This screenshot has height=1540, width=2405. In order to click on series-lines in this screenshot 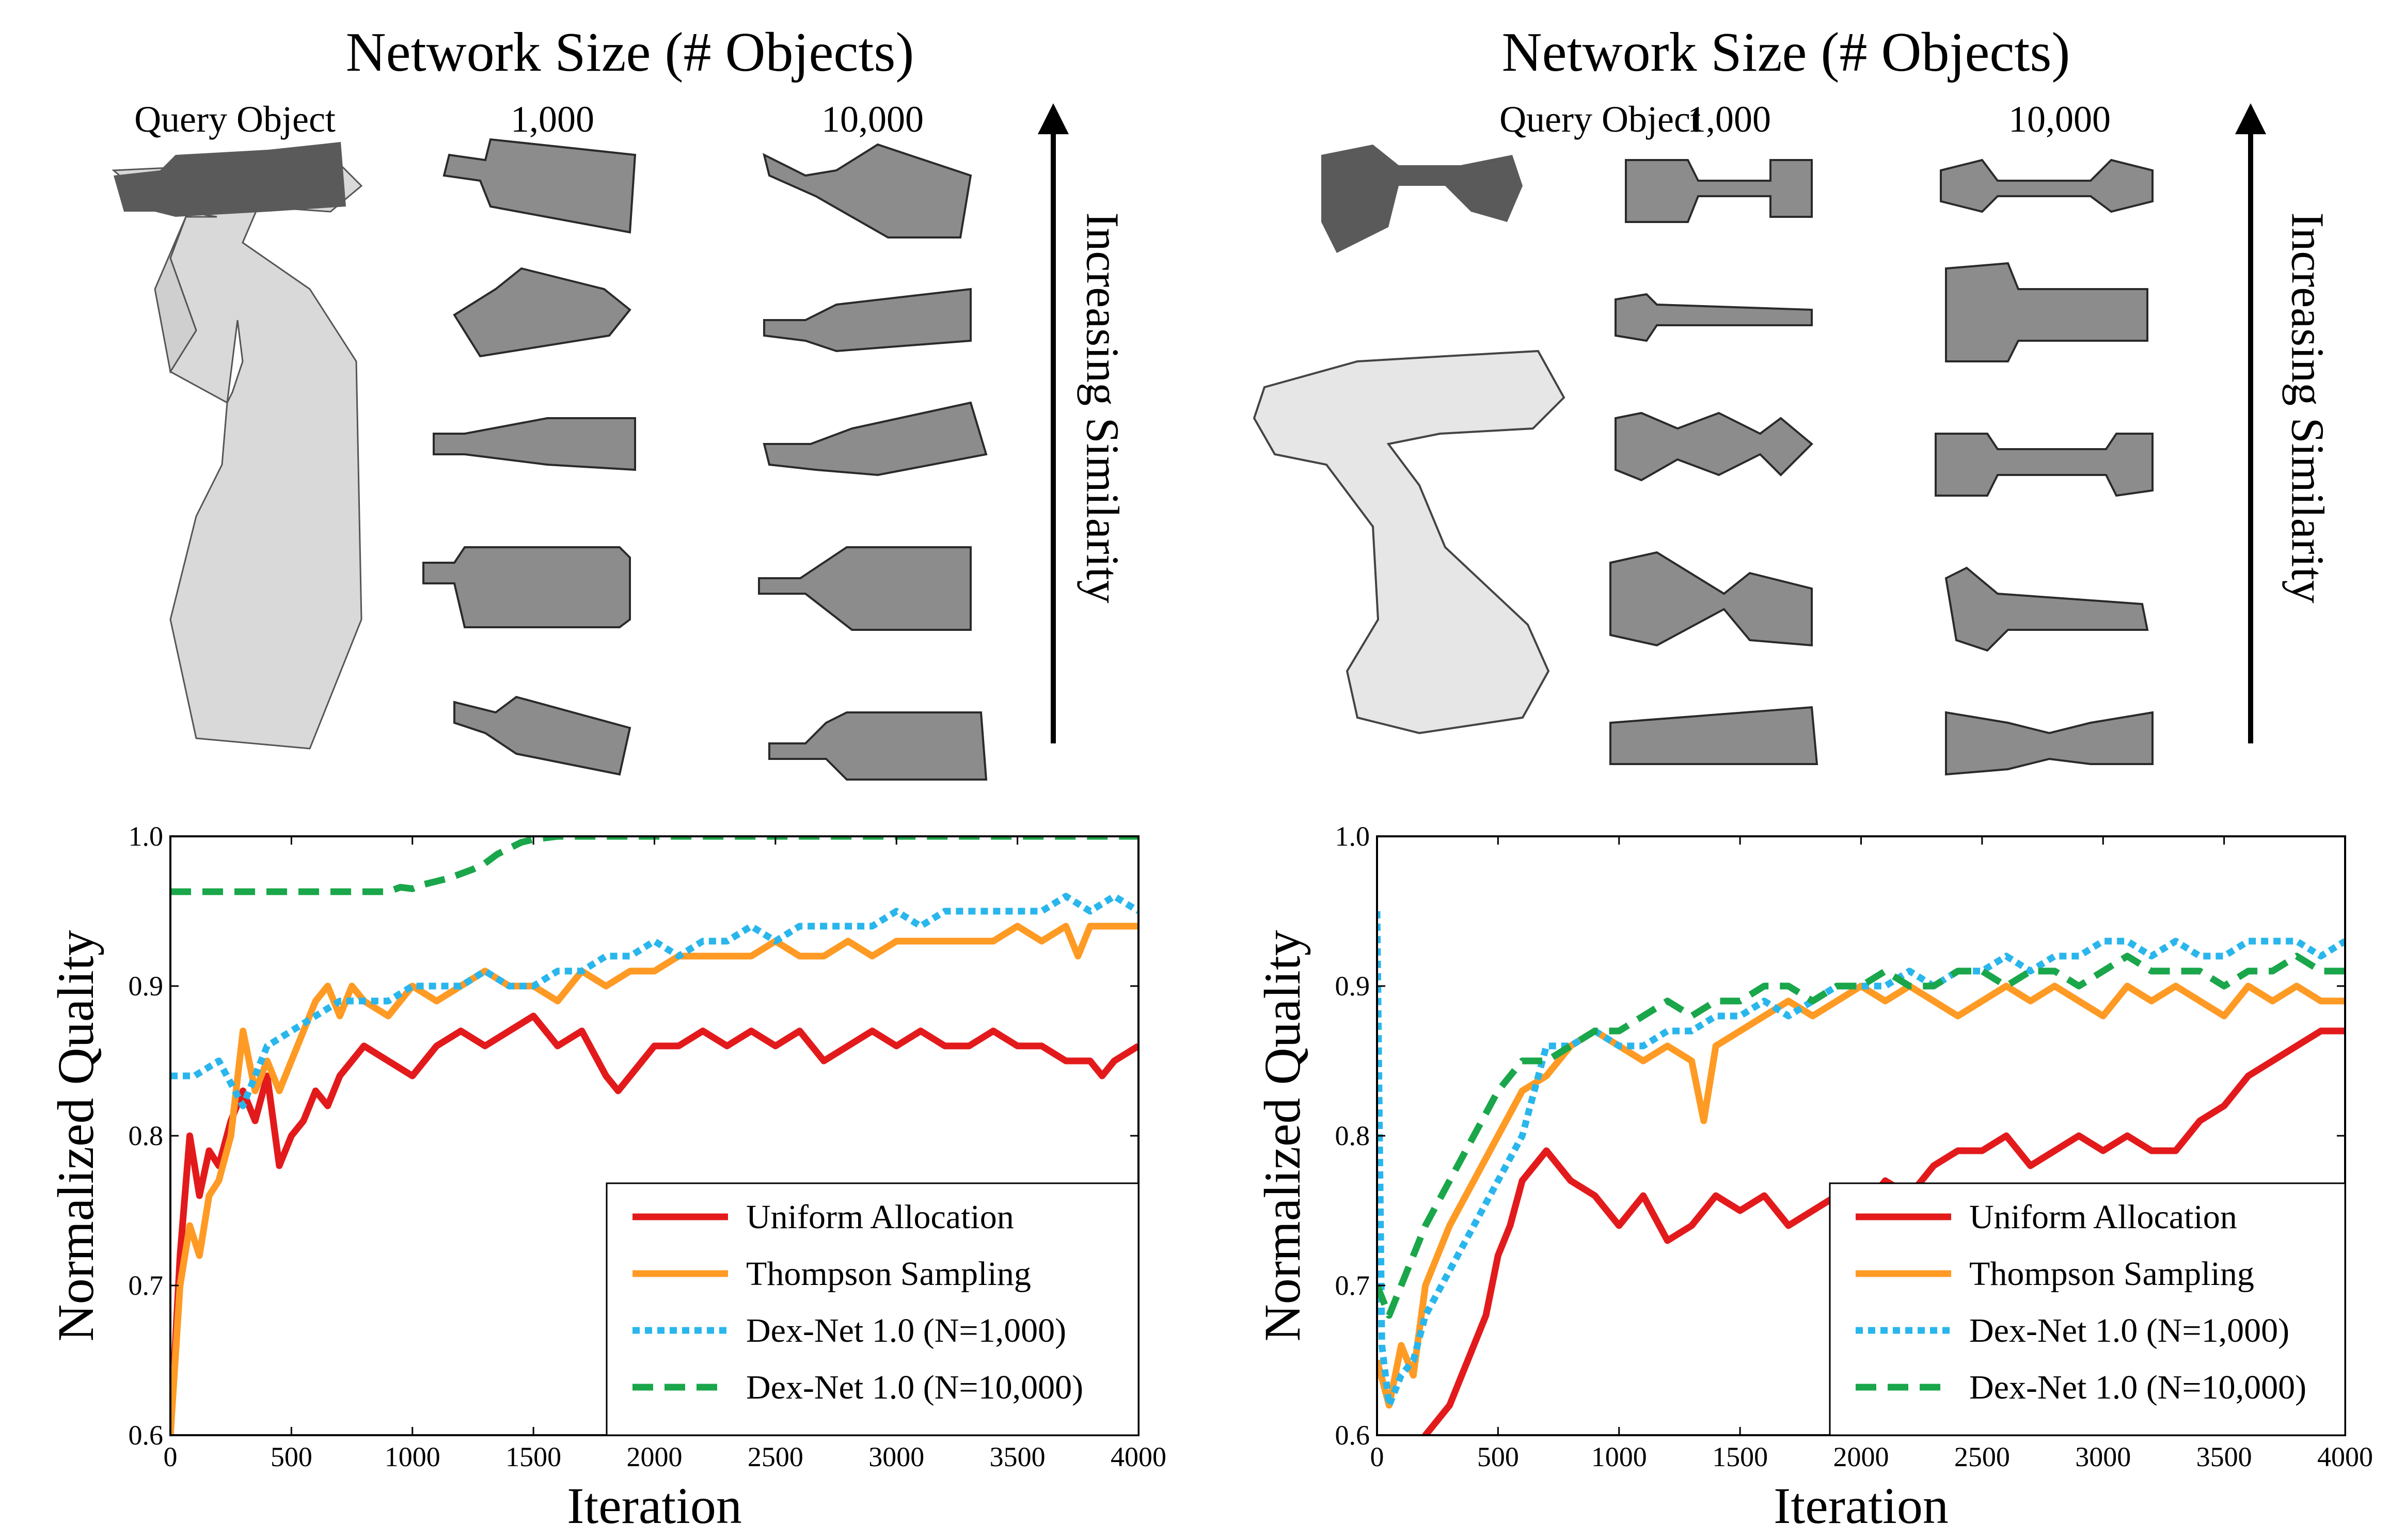, I will do `click(1861, 1173)`.